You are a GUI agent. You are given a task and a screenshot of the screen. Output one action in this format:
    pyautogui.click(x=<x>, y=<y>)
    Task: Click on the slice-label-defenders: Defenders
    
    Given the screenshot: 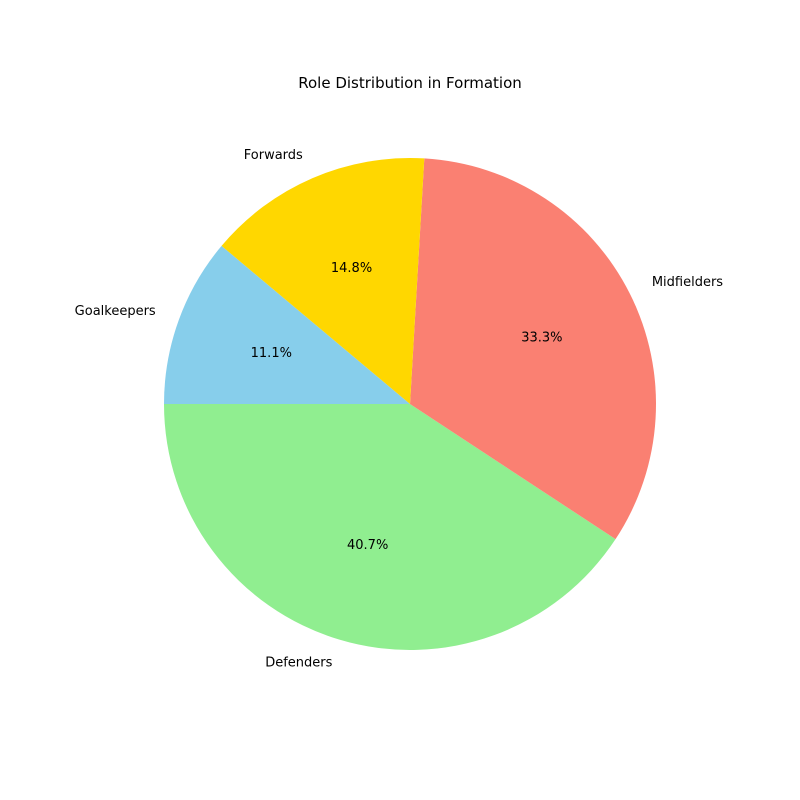 What is the action you would take?
    pyautogui.click(x=298, y=663)
    